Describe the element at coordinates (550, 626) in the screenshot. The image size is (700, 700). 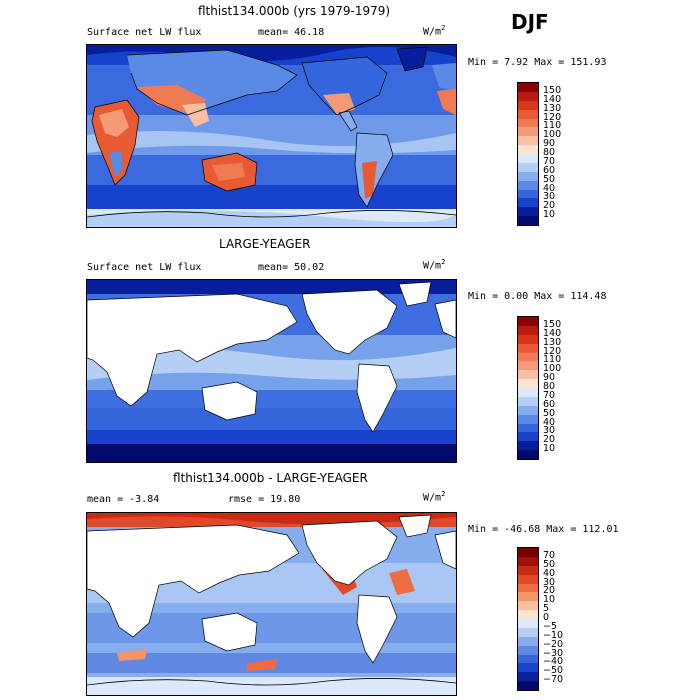
I see `colorbar-tick-label: −5` at that location.